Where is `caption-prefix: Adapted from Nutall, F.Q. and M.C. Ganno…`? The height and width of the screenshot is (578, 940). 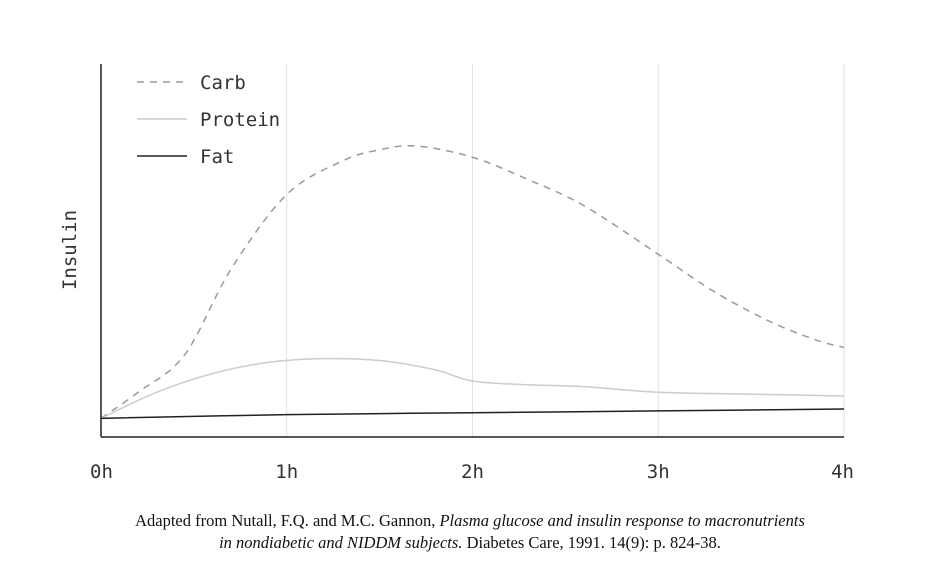
caption-prefix: Adapted from Nutall, F.Q. and M.C. Ganno… is located at coordinates (287, 520).